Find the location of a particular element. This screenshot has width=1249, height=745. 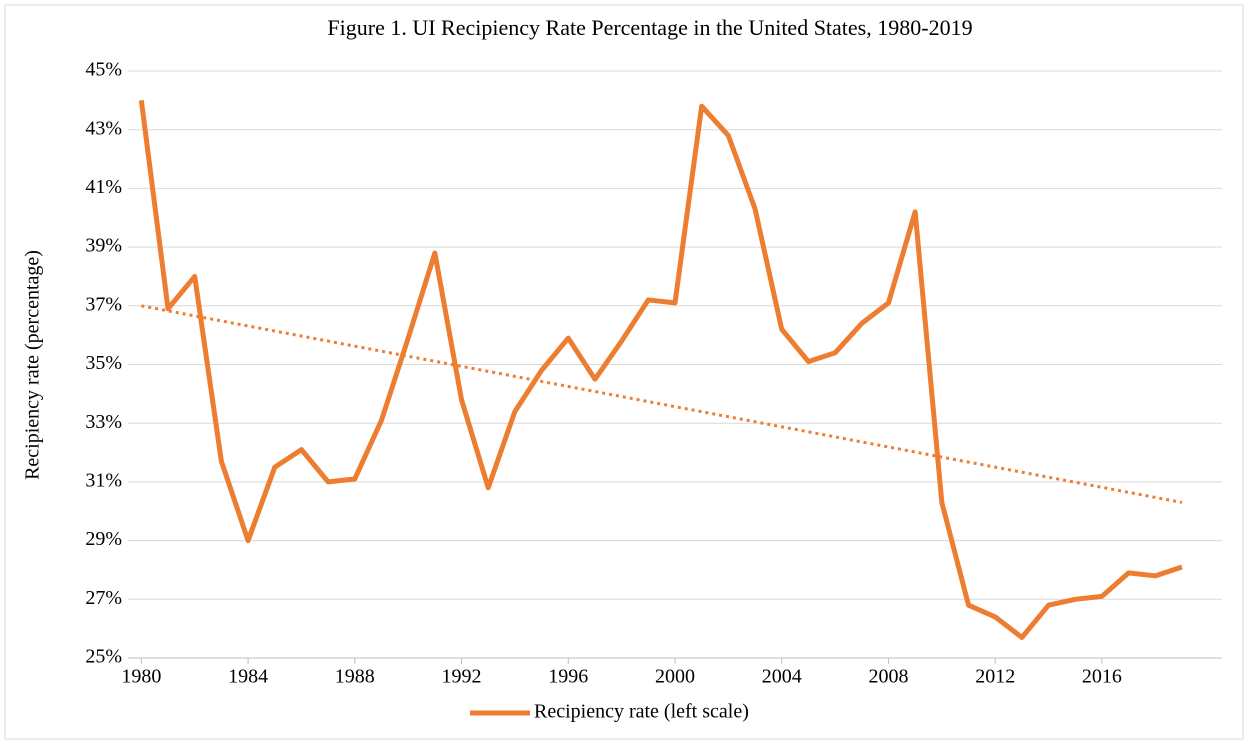

x-tick-label: 2000 is located at coordinates (675, 677).